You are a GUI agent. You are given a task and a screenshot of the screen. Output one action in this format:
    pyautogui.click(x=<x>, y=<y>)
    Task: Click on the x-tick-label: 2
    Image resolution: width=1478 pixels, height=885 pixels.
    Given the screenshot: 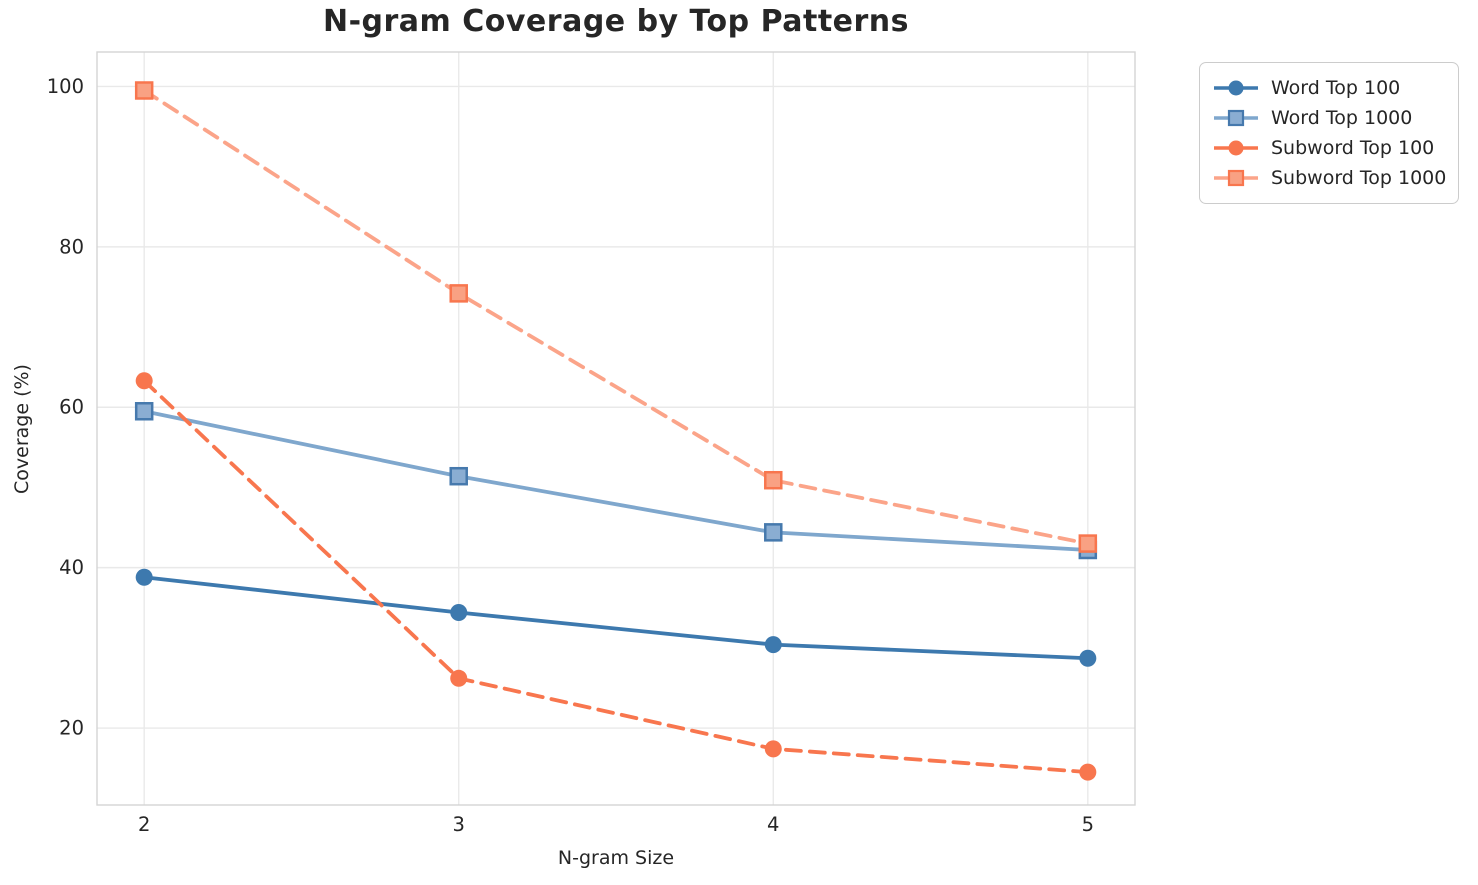 What is the action you would take?
    pyautogui.click(x=144, y=824)
    